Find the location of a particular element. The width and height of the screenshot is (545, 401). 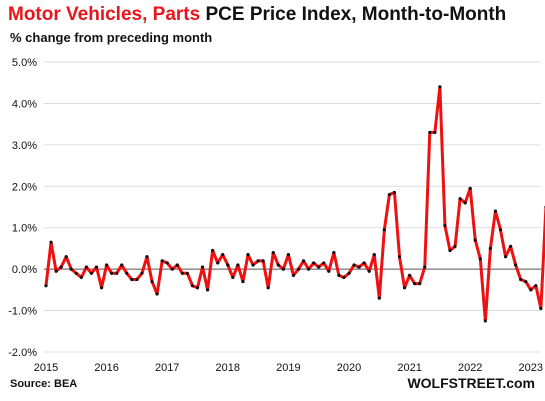

y-tick-label: 1.0% is located at coordinates (24, 229).